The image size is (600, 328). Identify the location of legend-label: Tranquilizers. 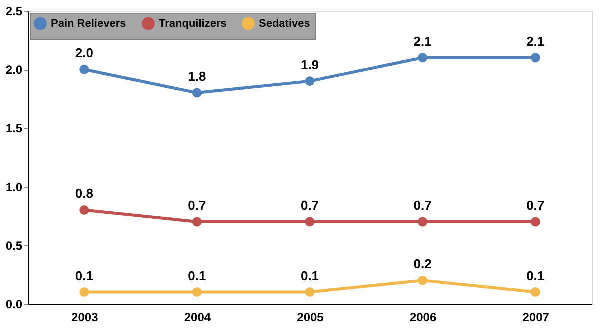
(193, 24).